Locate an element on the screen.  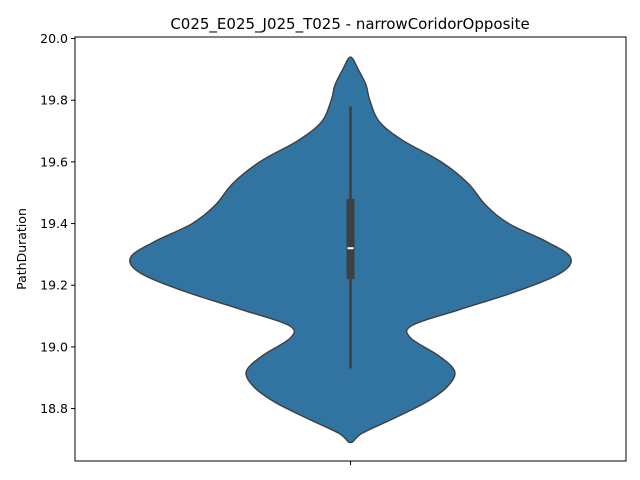
iqr-box is located at coordinates (350, 239).